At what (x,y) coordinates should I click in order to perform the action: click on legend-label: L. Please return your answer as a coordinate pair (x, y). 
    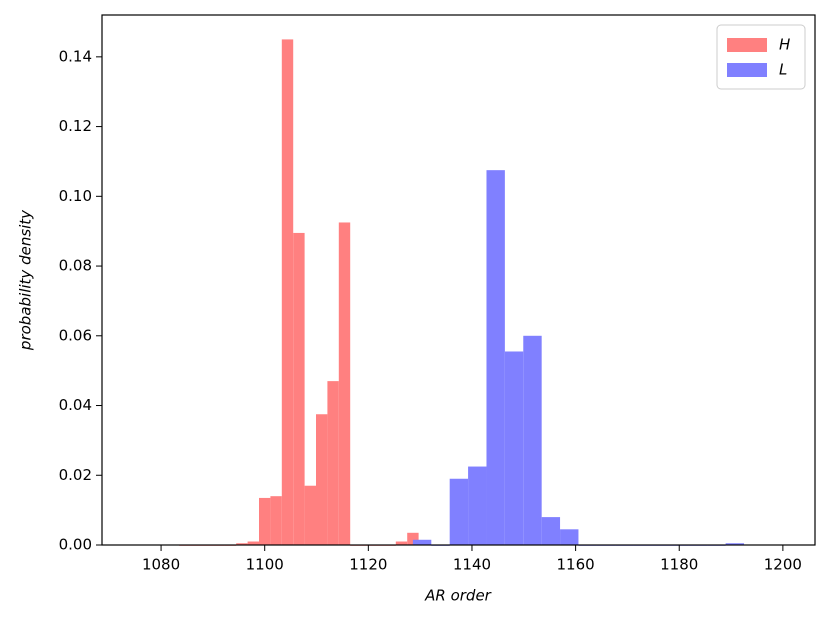
    Looking at the image, I should click on (783, 70).